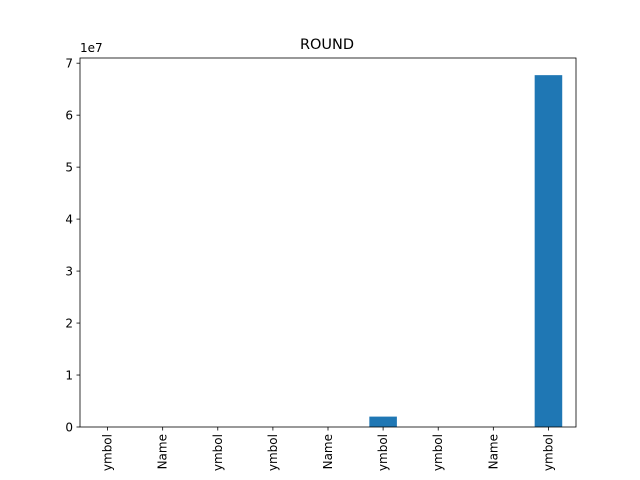 Image resolution: width=640 pixels, height=480 pixels. I want to click on y-axis-offset-label: 1e7, so click(91, 48).